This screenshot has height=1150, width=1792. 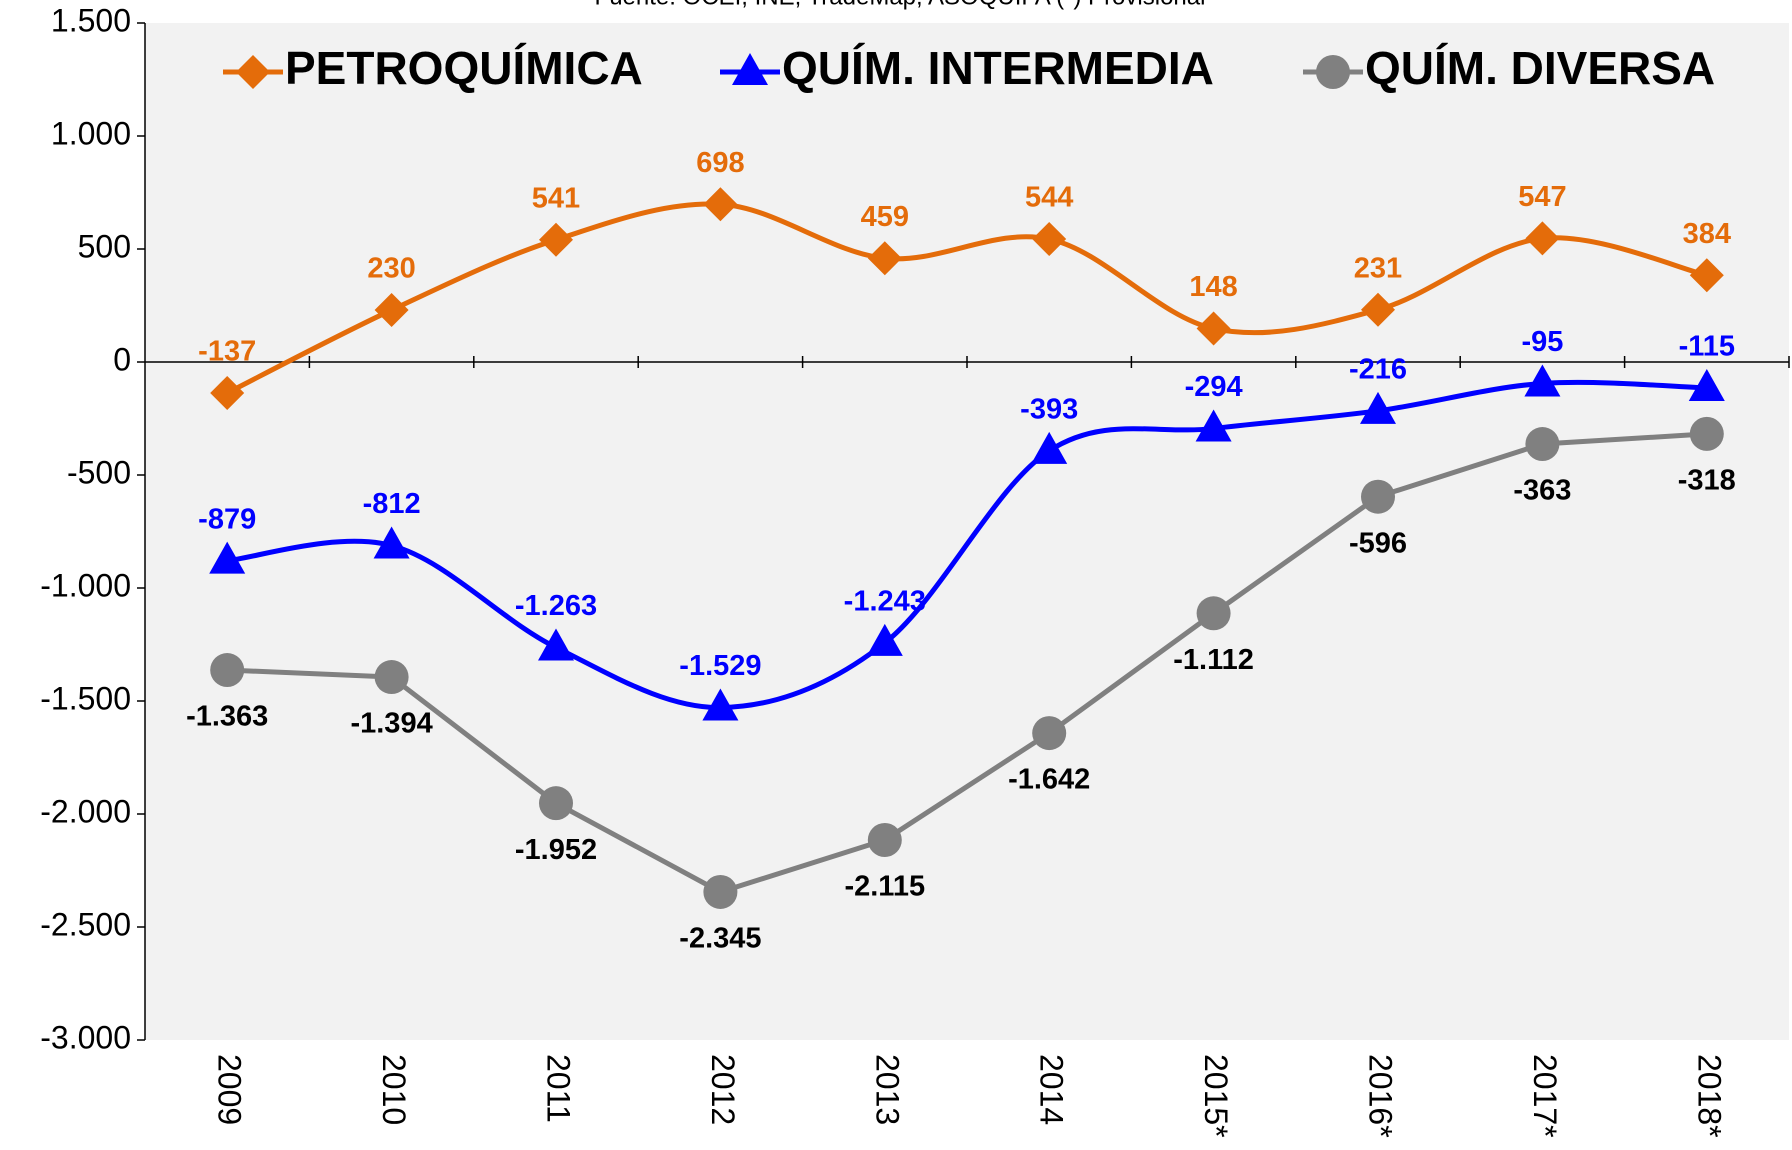 I want to click on data-label: -137, so click(x=227, y=352).